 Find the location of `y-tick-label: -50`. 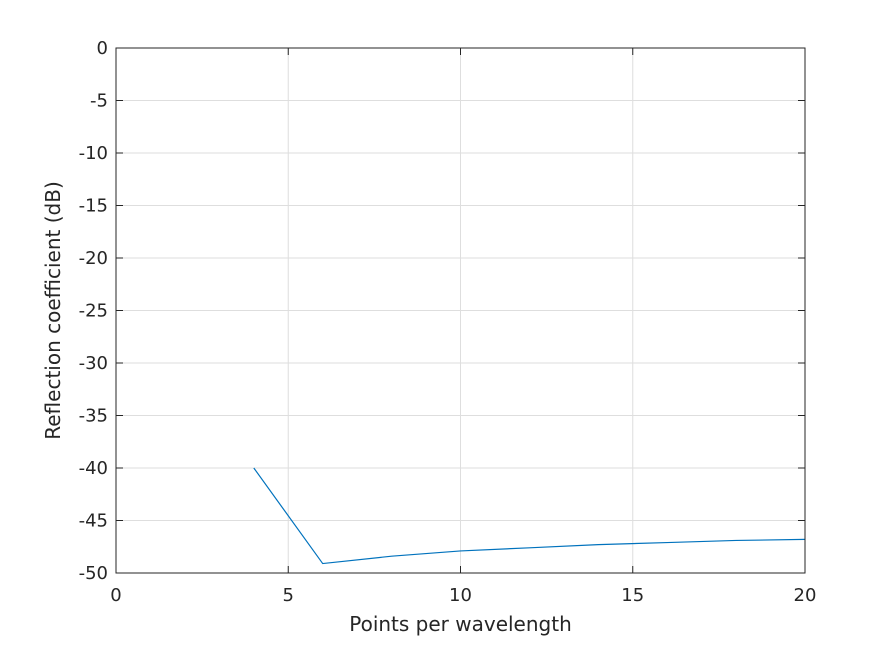

y-tick-label: -50 is located at coordinates (93, 573).